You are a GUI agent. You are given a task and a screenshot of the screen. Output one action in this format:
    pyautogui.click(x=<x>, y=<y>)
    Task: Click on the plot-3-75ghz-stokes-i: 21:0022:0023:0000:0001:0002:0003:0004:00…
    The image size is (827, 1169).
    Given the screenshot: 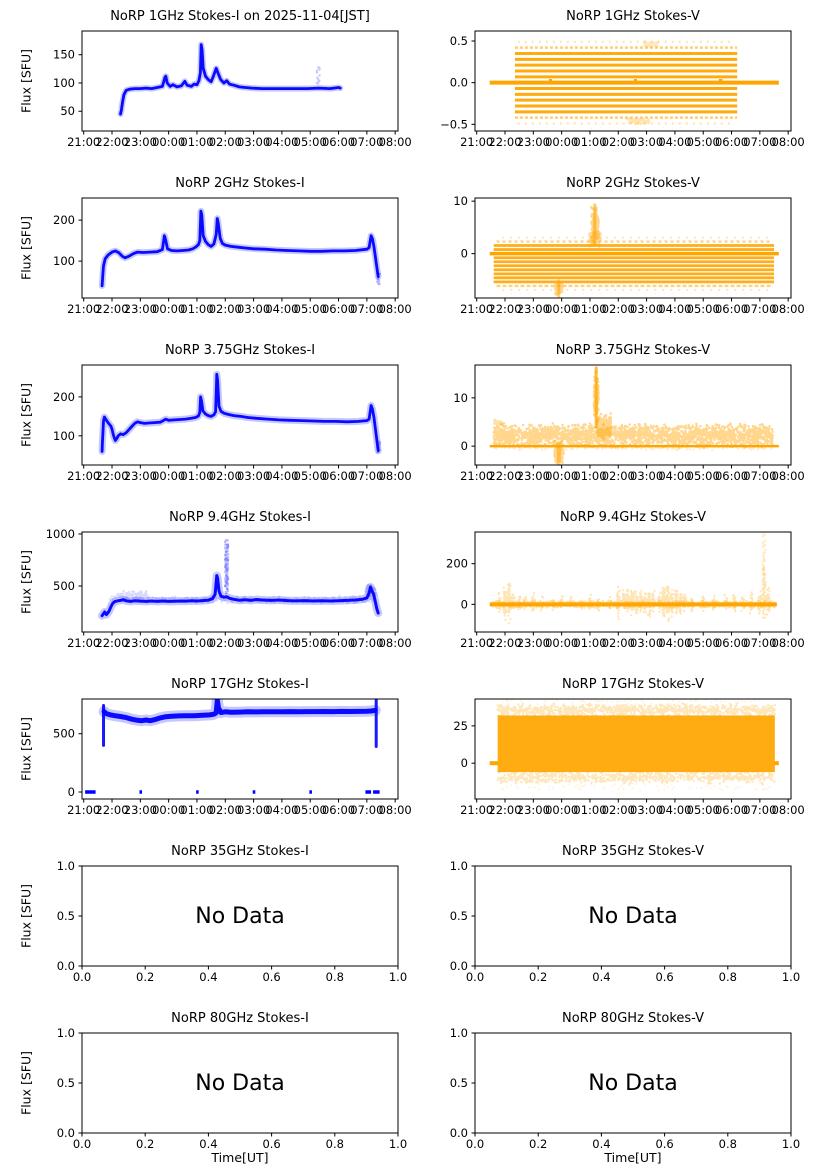 What is the action you would take?
    pyautogui.click(x=232, y=423)
    